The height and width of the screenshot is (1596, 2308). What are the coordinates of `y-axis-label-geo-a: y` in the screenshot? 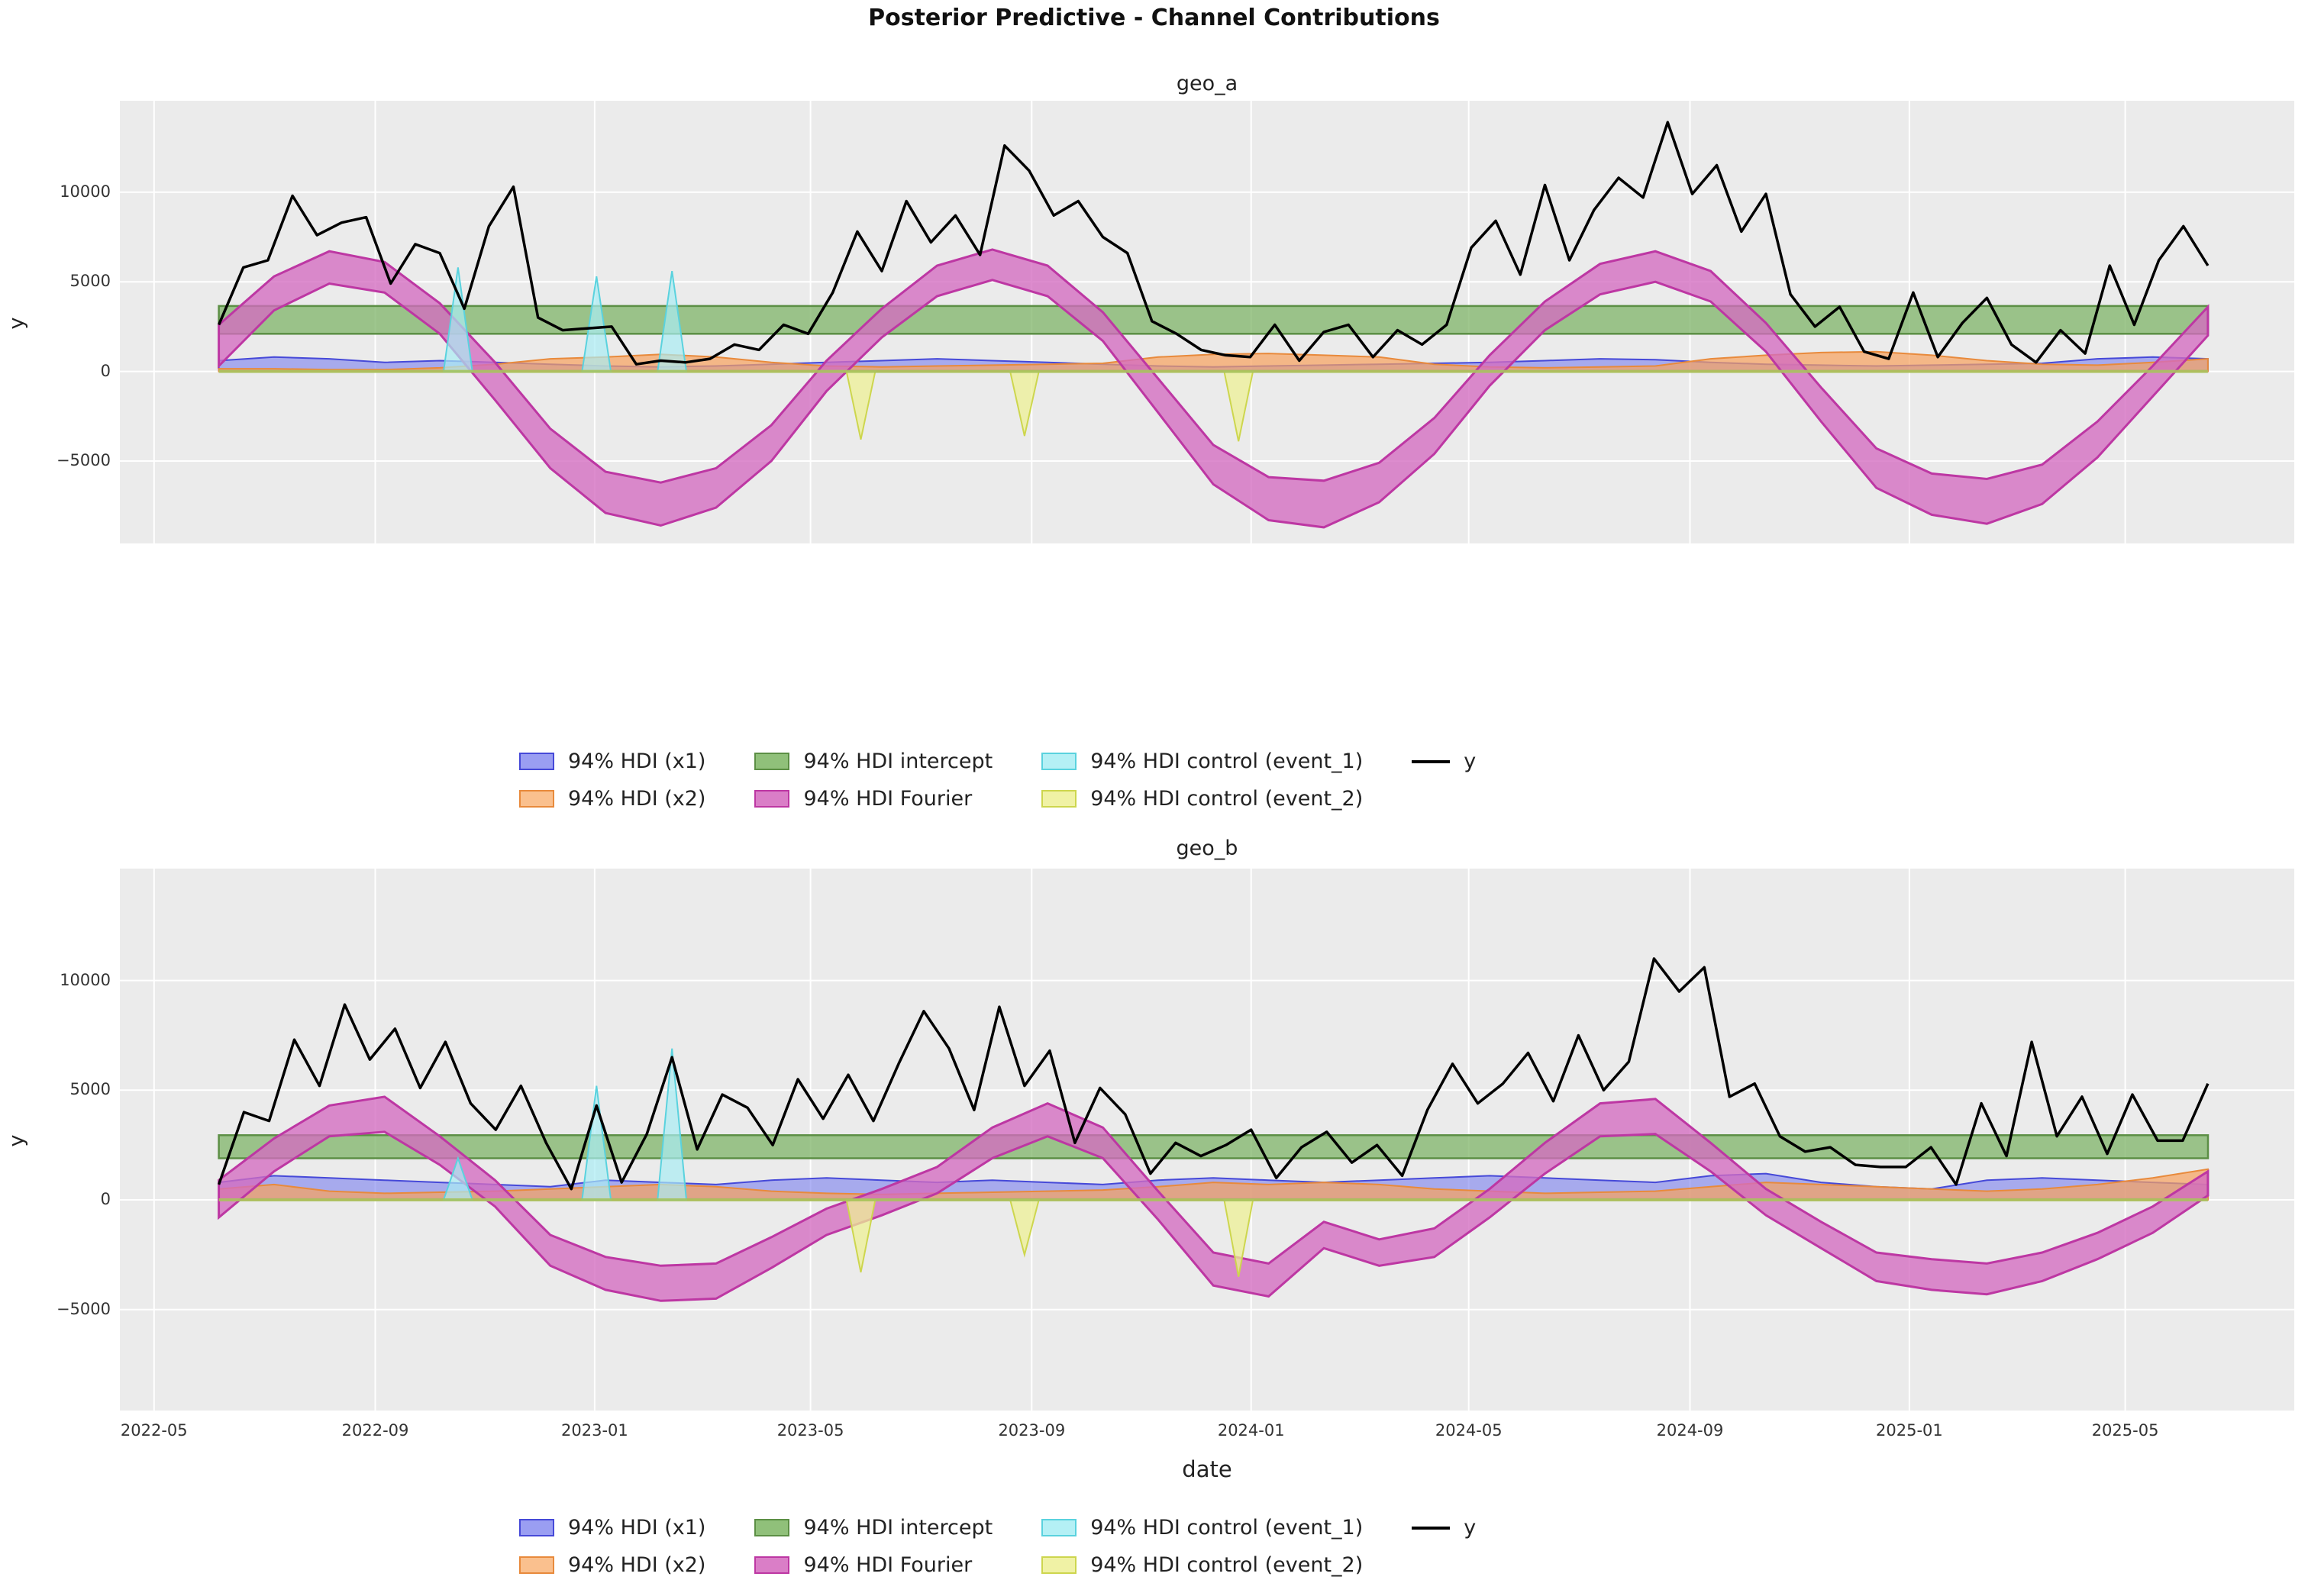 It's located at (17, 323).